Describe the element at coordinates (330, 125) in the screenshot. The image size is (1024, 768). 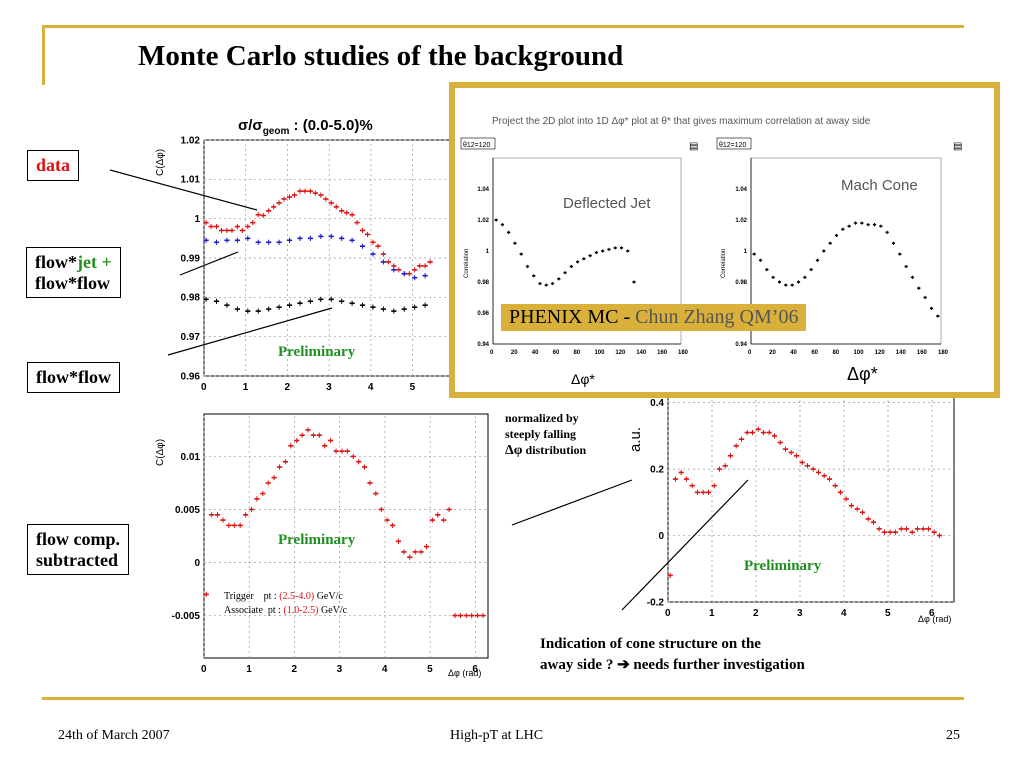
I see `chart-top-left-title-rest: : (0.0-5.0)%` at that location.